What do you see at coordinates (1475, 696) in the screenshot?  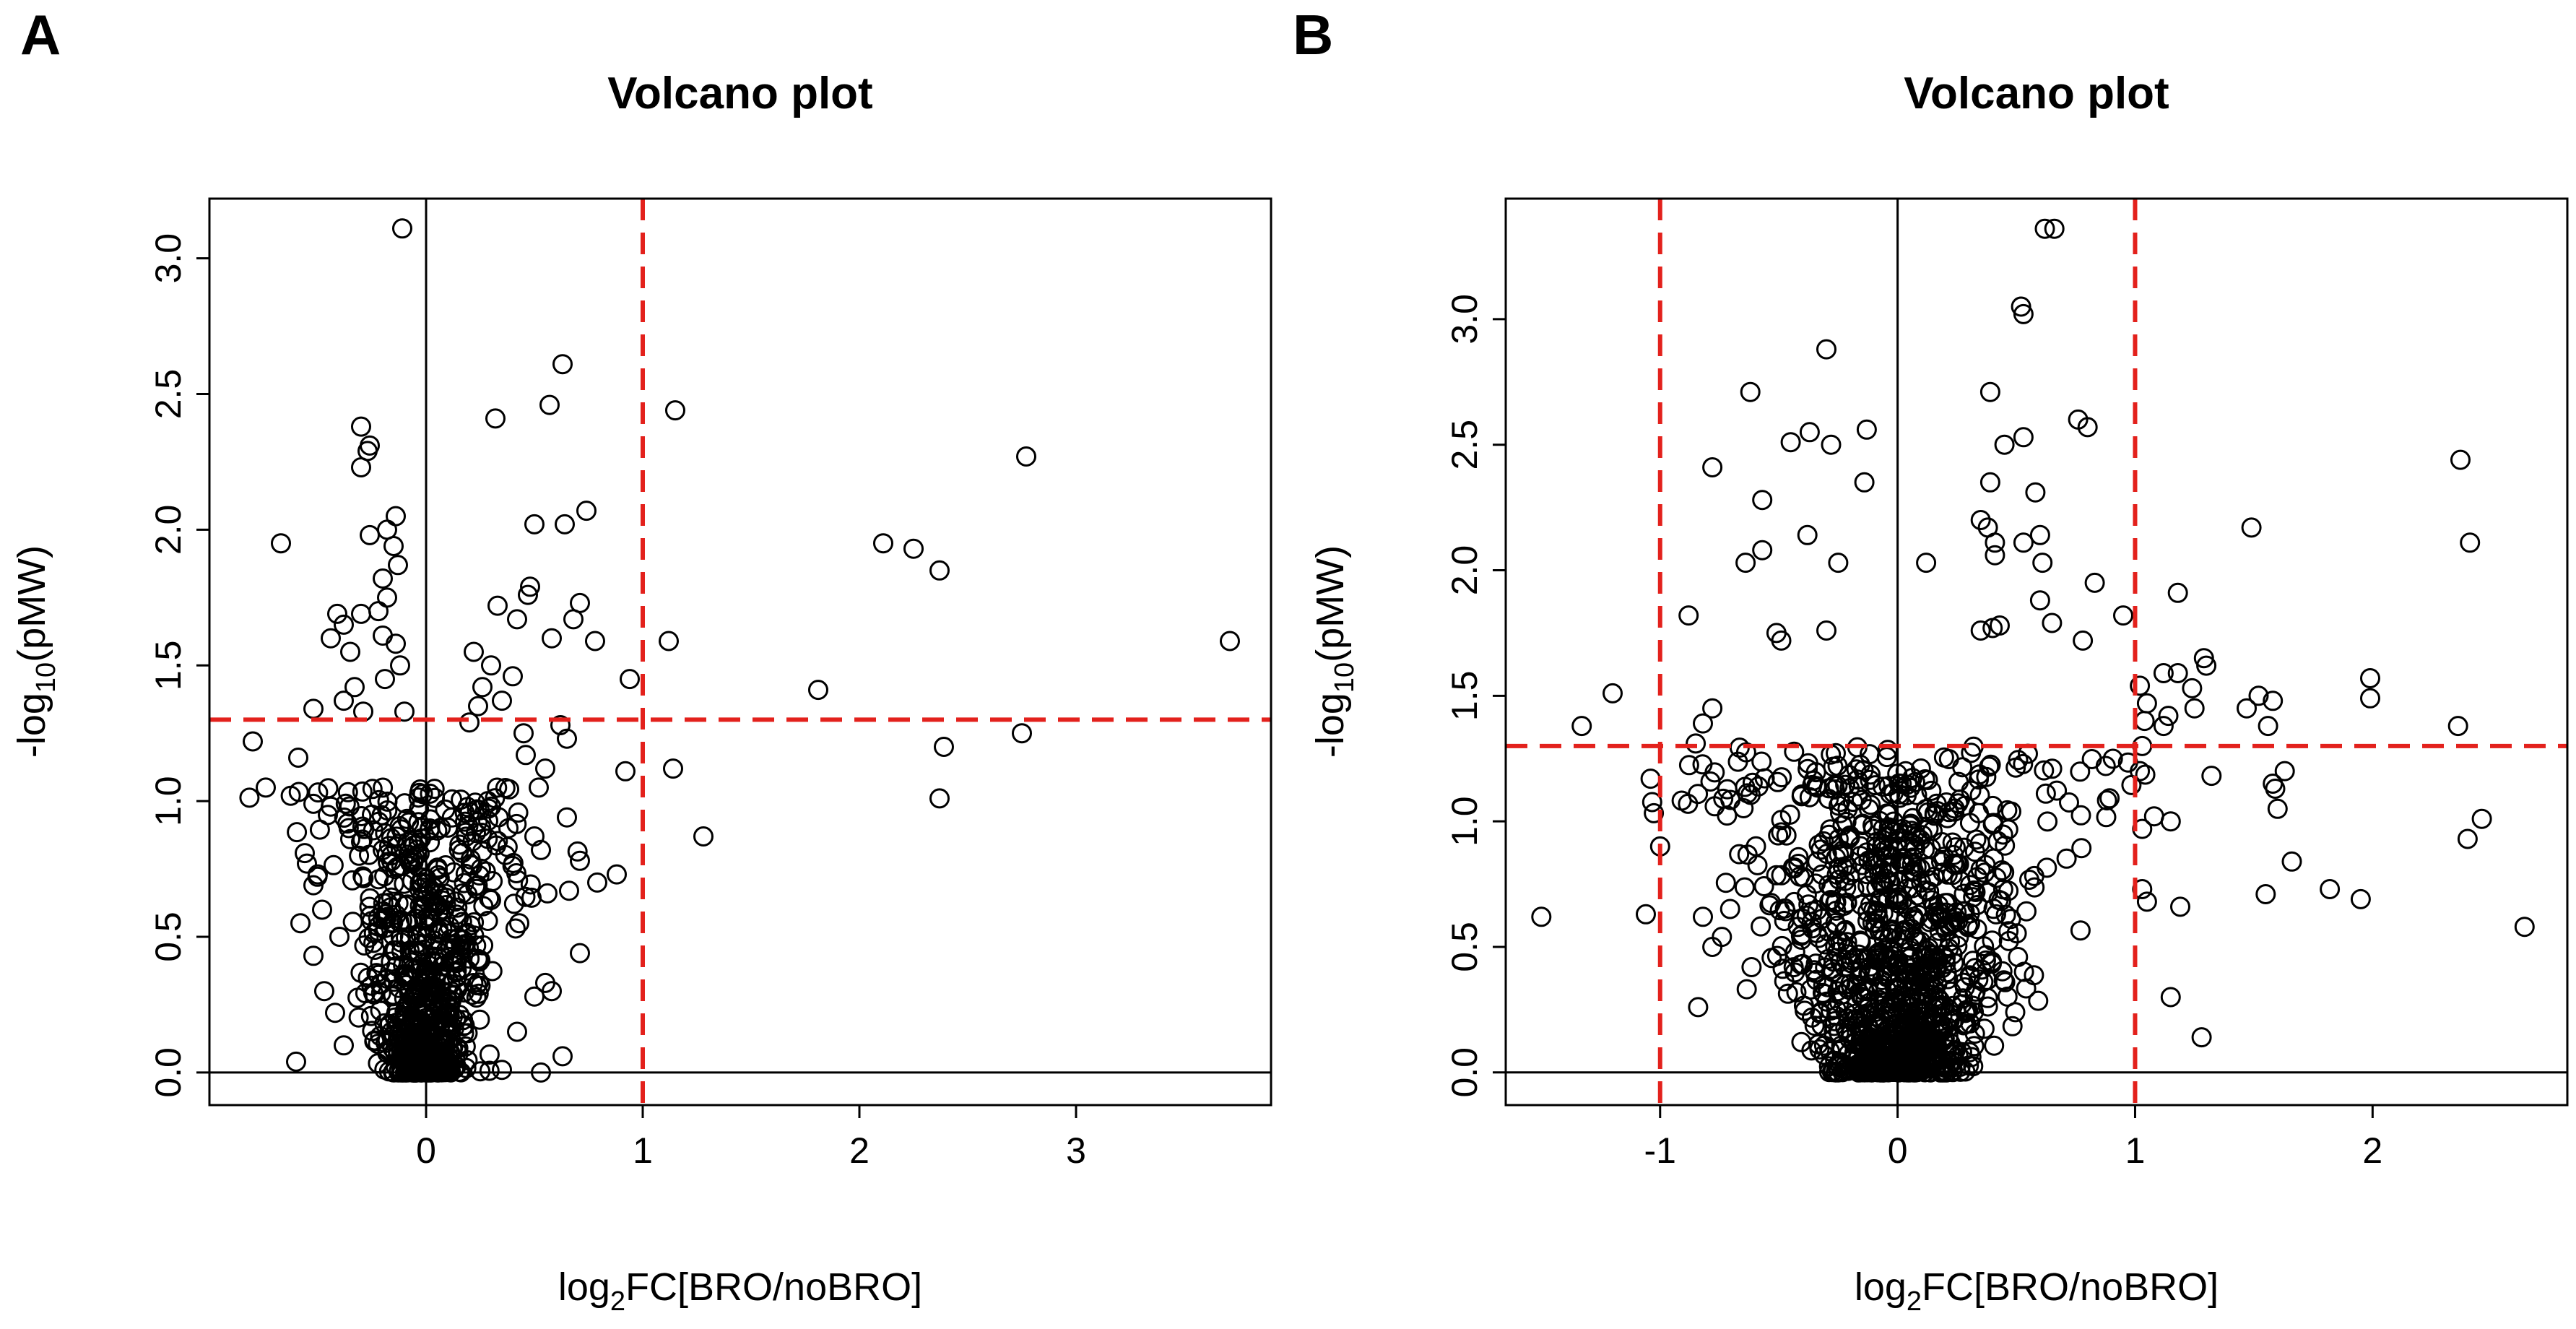 I see `panel-b-y-axis: 0.0 0.5 1.0 1.5 2.0 2.5 3.0` at bounding box center [1475, 696].